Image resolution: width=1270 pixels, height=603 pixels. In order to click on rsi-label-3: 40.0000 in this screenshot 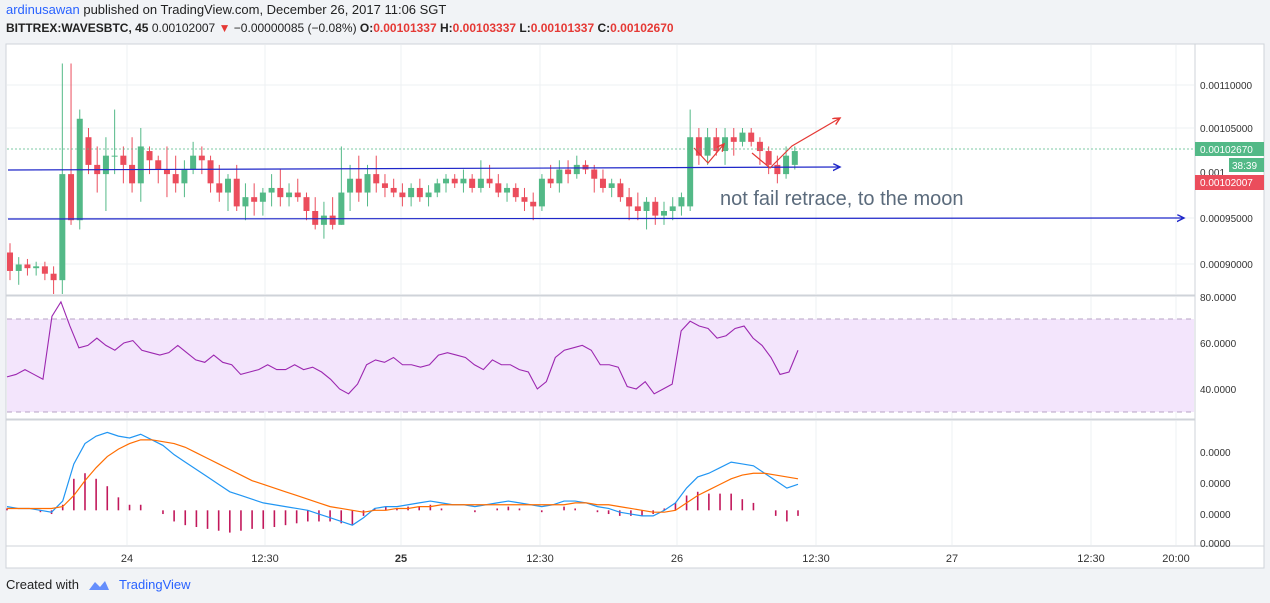, I will do `click(1218, 390)`.